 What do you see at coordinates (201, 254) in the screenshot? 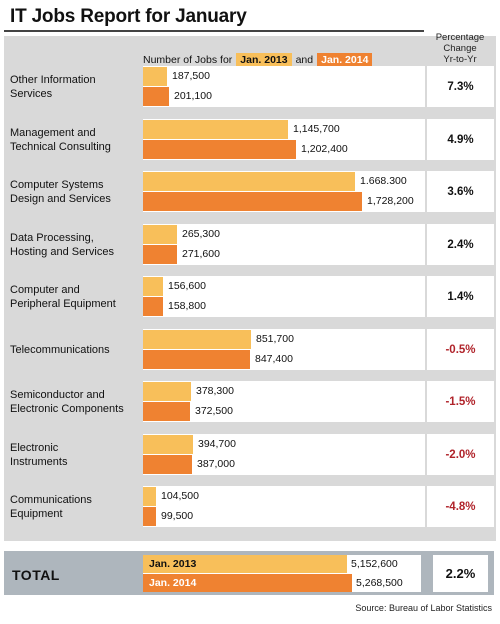
I see `value-label-jan-2014: 271,600` at bounding box center [201, 254].